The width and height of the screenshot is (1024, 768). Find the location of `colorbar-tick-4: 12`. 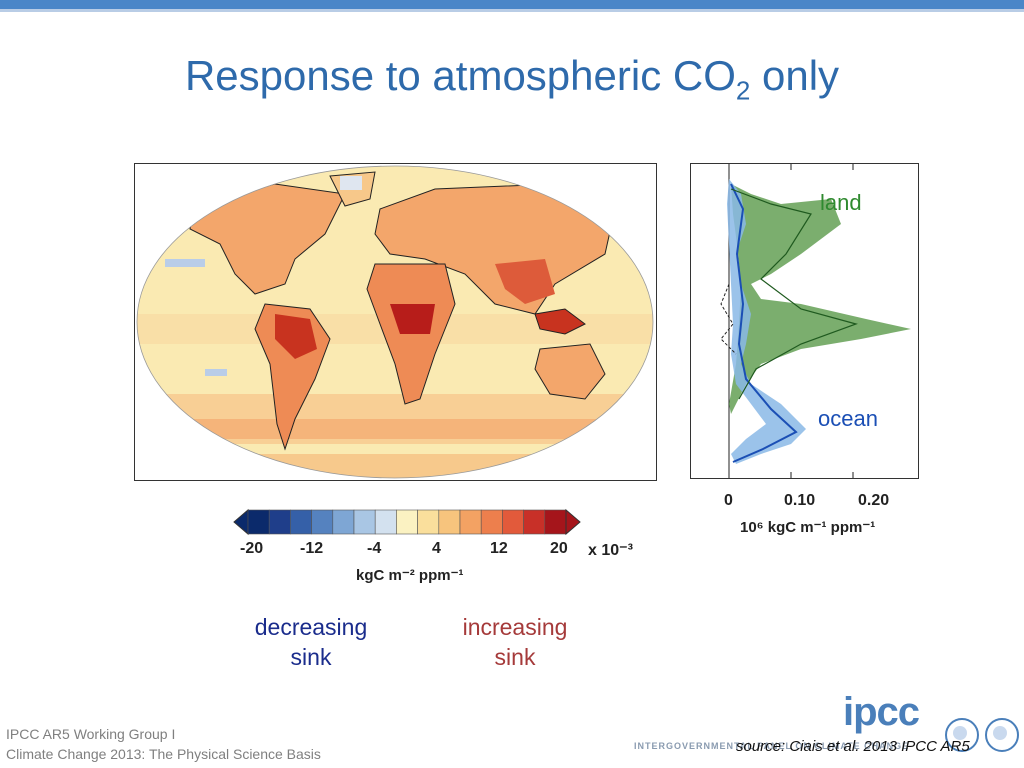

colorbar-tick-4: 12 is located at coordinates (499, 548).